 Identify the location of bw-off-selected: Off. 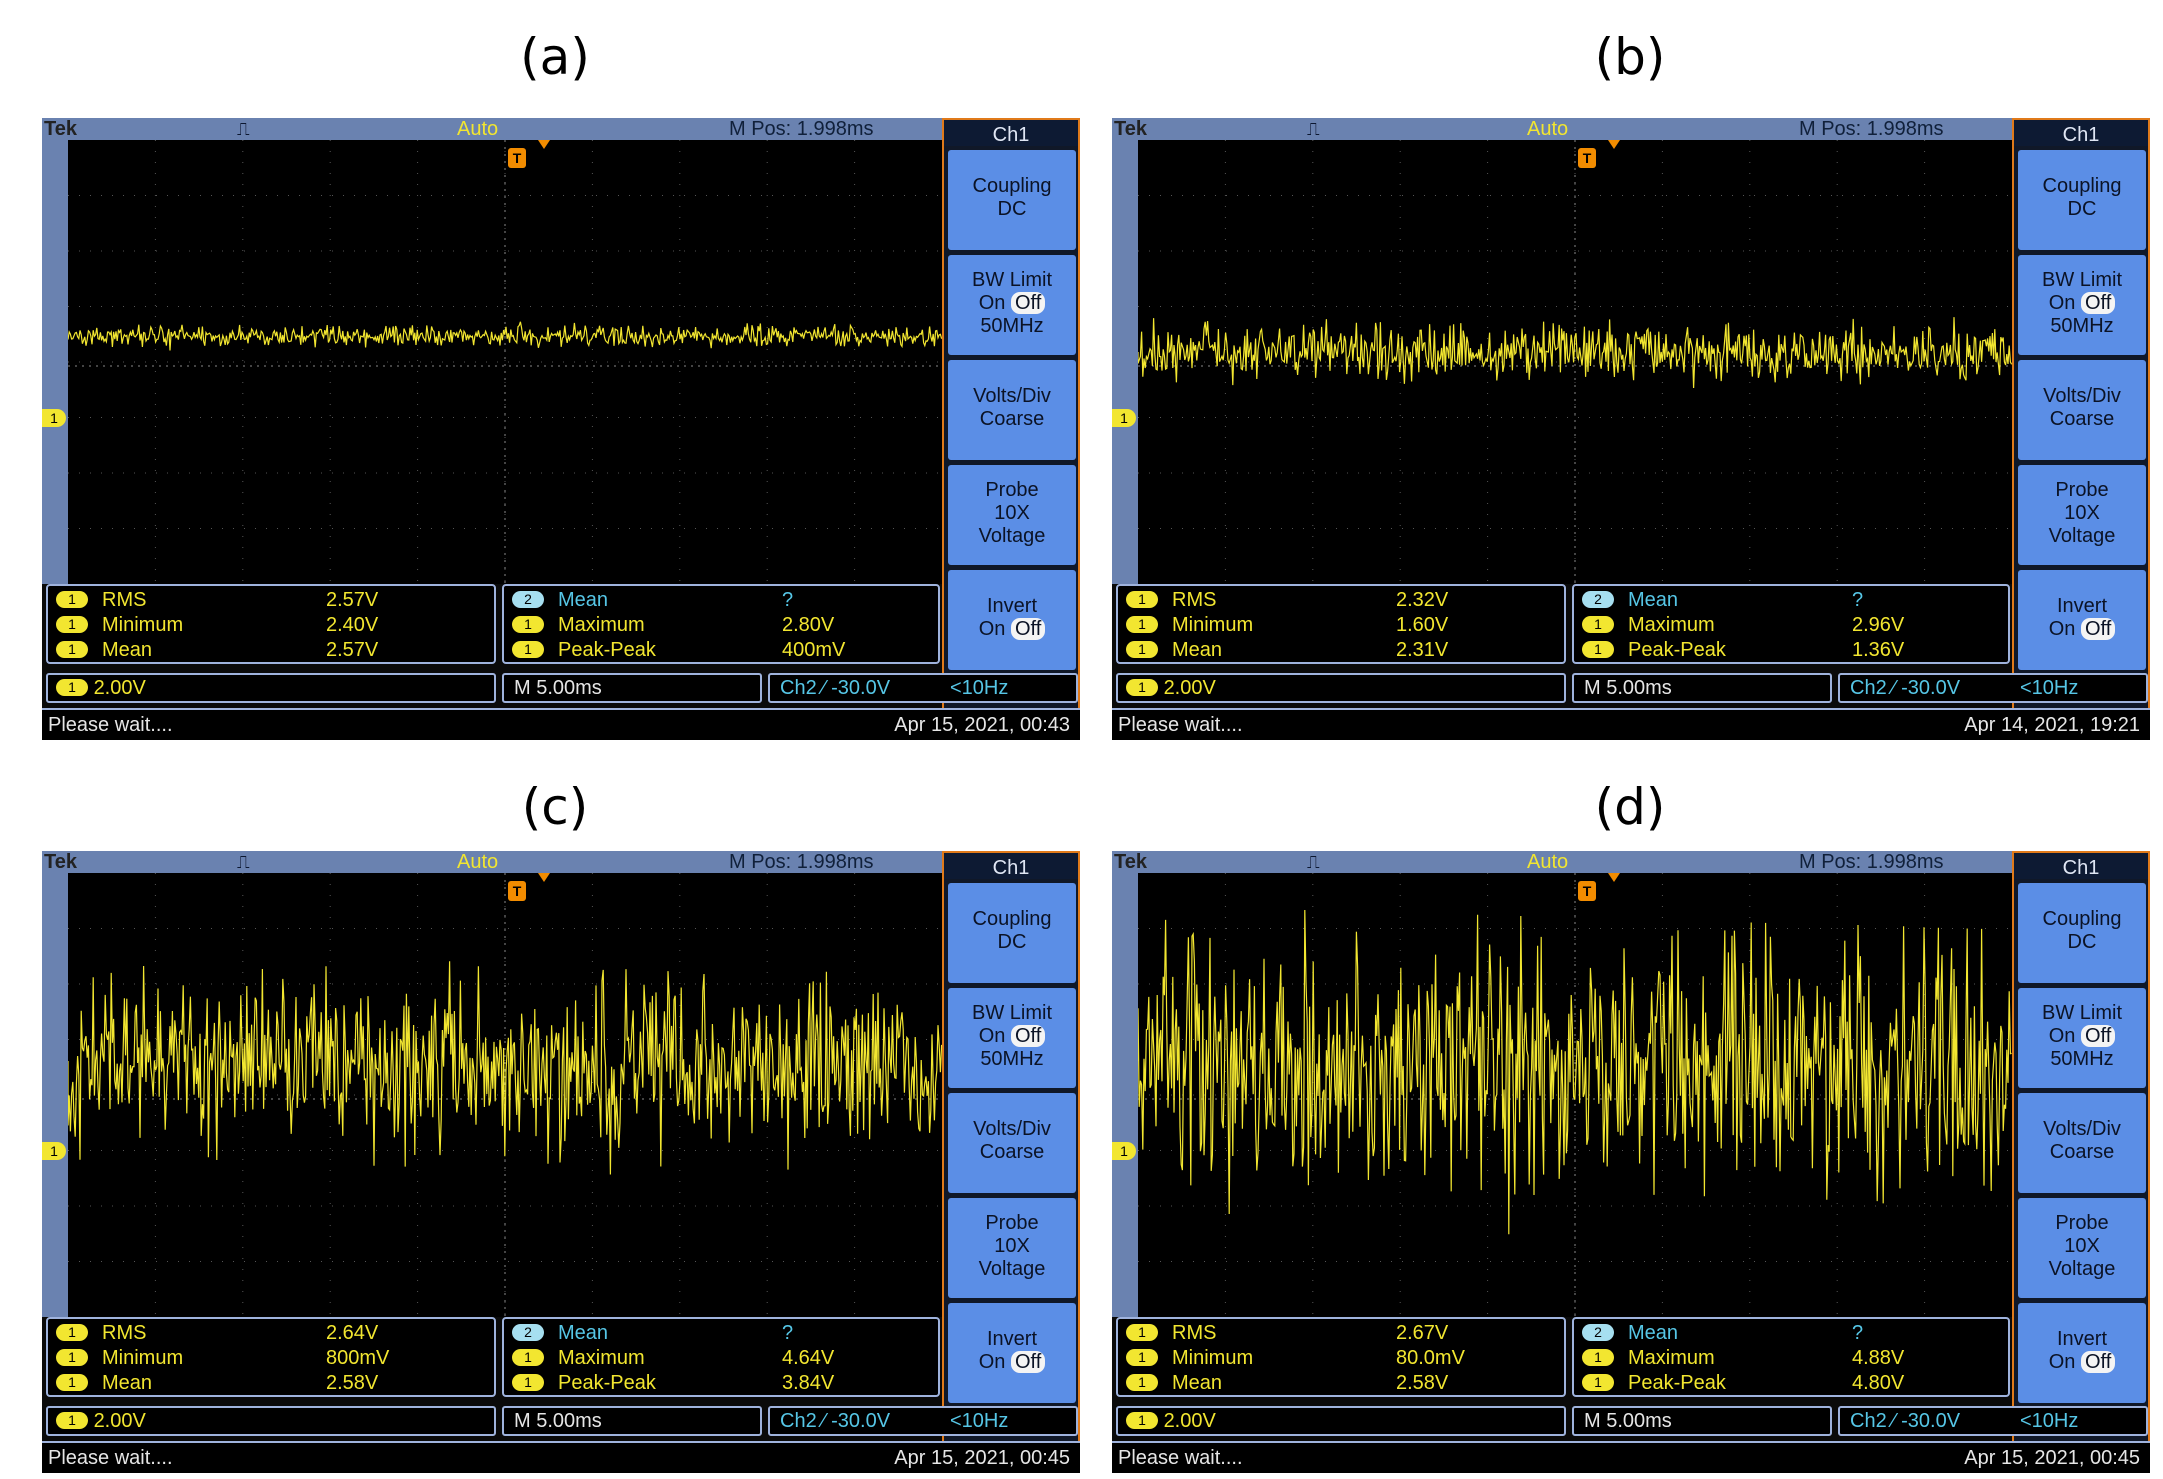
(2098, 303).